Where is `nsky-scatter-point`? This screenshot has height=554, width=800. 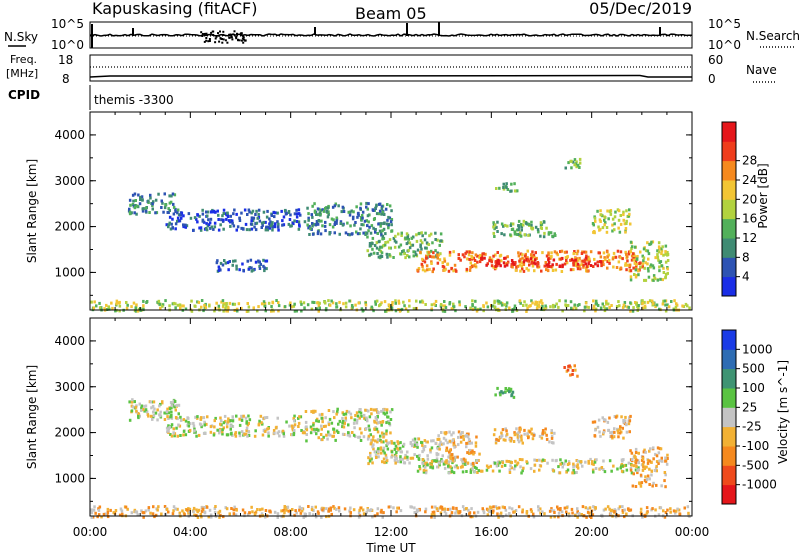 nsky-scatter-point is located at coordinates (234, 31).